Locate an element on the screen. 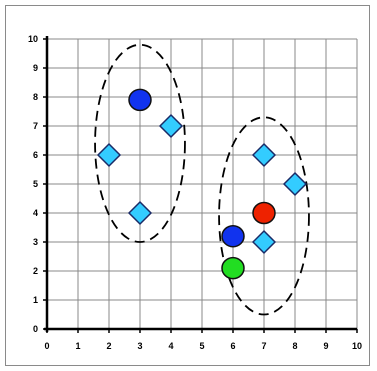 This screenshot has width=377, height=371. y-tick-label: 6 is located at coordinates (35, 155).